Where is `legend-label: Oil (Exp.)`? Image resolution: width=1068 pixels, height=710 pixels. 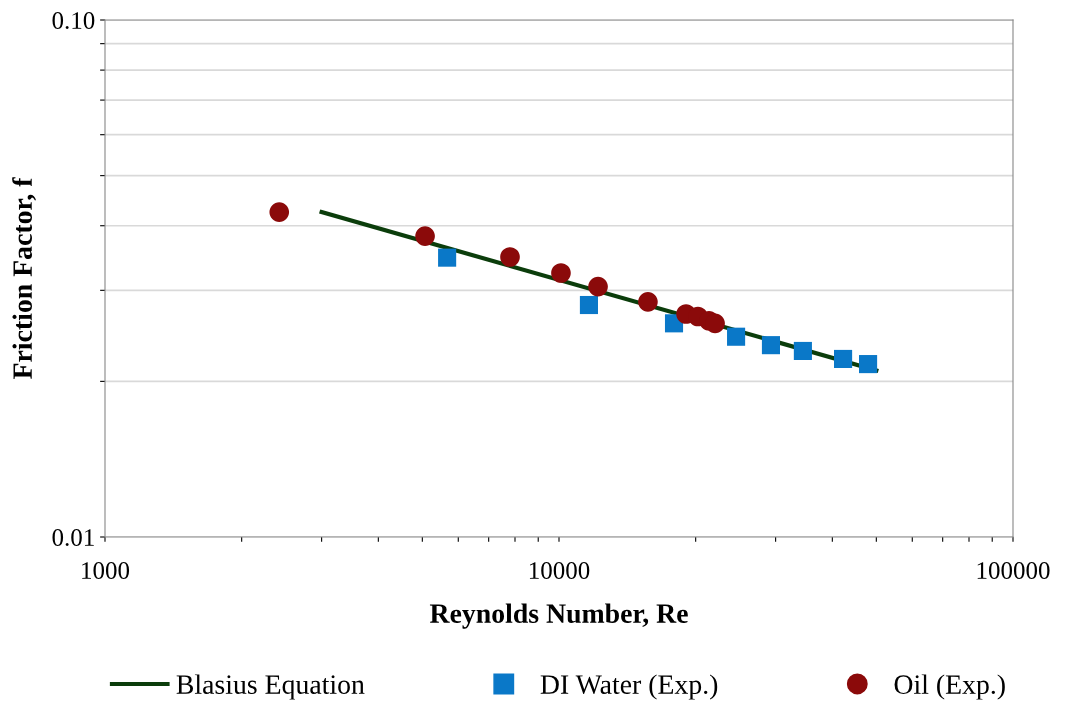
legend-label: Oil (Exp.) is located at coordinates (949, 687).